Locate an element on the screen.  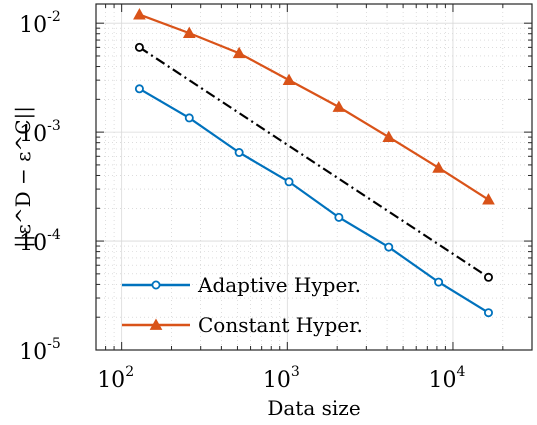
x-tick-exponent: 3 is located at coordinates (295, 372).